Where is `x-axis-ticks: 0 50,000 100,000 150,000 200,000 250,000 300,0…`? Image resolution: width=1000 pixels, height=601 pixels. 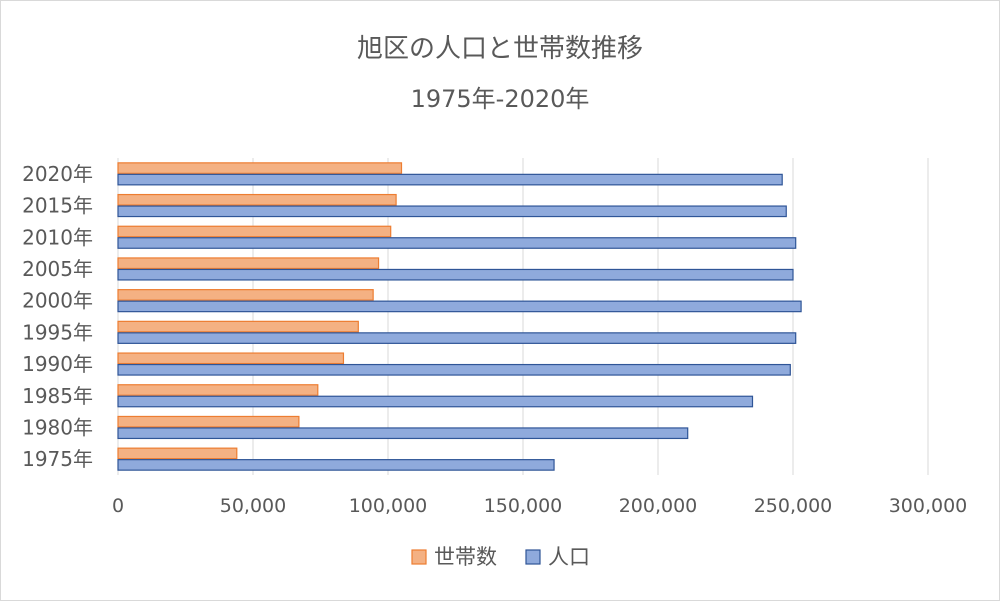 x-axis-ticks: 0 50,000 100,000 150,000 200,000 250,000 300,0… is located at coordinates (539, 506).